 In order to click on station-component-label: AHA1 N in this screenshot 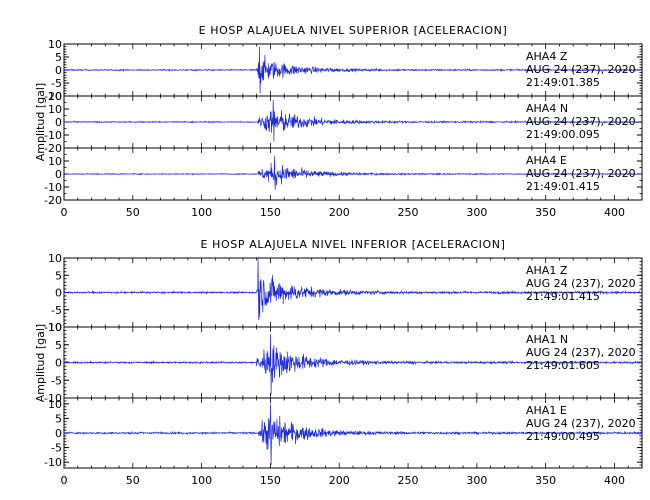, I will do `click(547, 339)`.